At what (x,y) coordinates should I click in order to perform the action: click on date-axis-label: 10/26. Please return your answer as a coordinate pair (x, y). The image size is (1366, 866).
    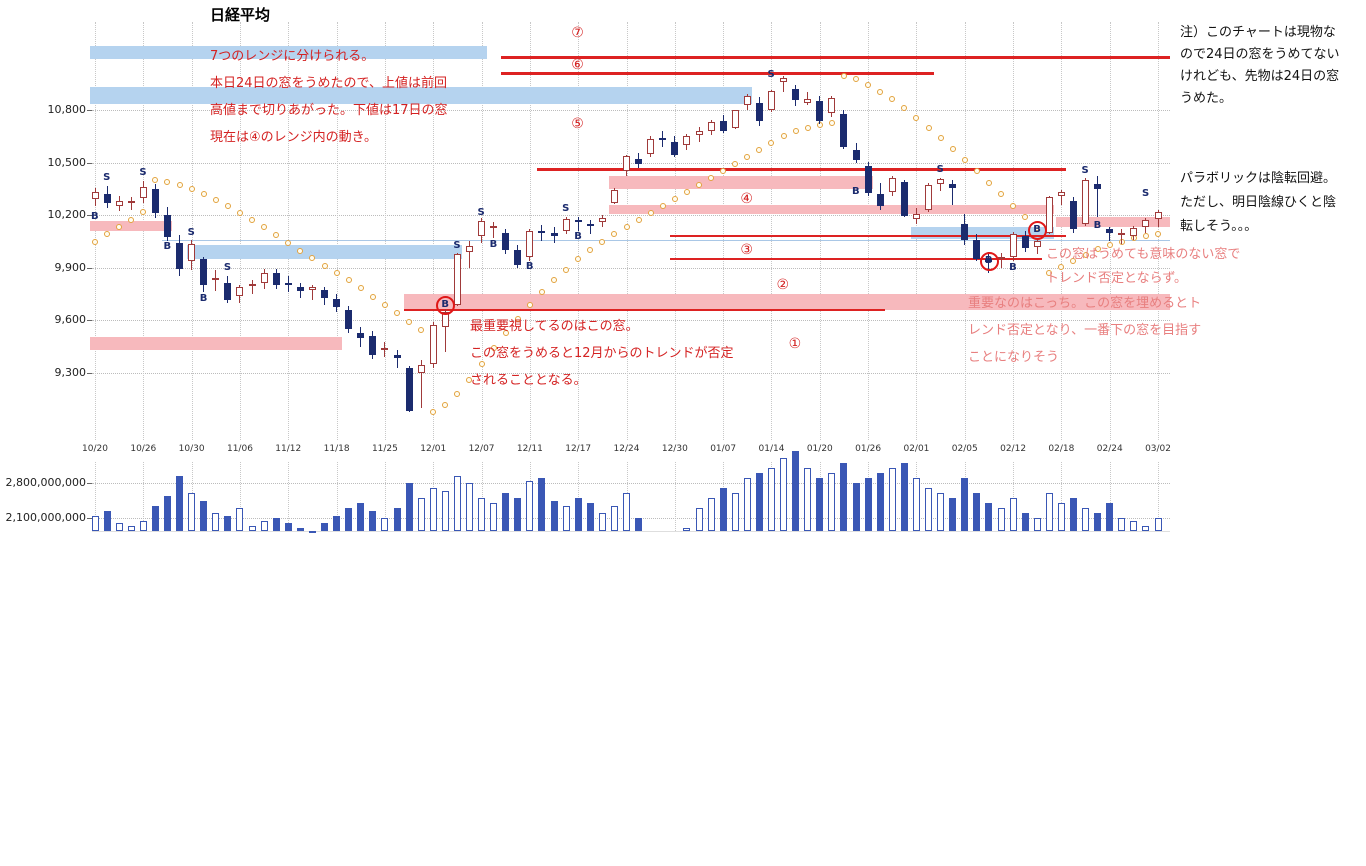
    Looking at the image, I should click on (143, 449).